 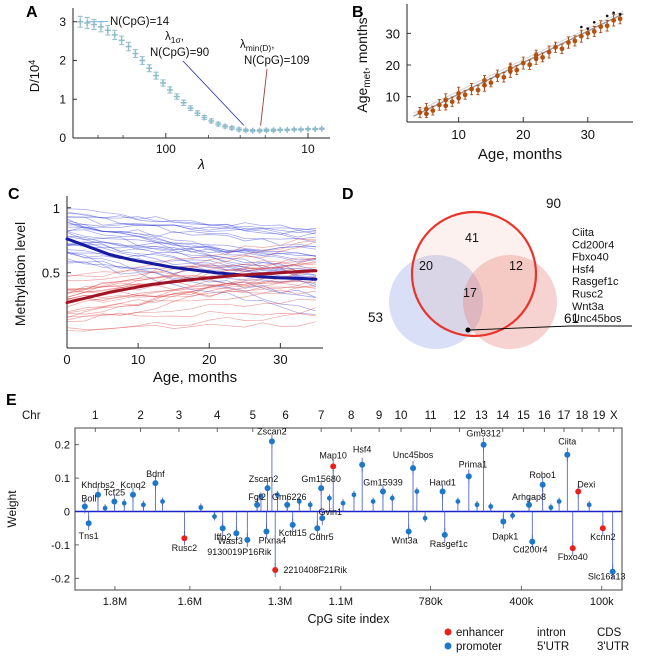 I want to click on gene-label-Fbxo40: Fbxo40, so click(x=573, y=557).